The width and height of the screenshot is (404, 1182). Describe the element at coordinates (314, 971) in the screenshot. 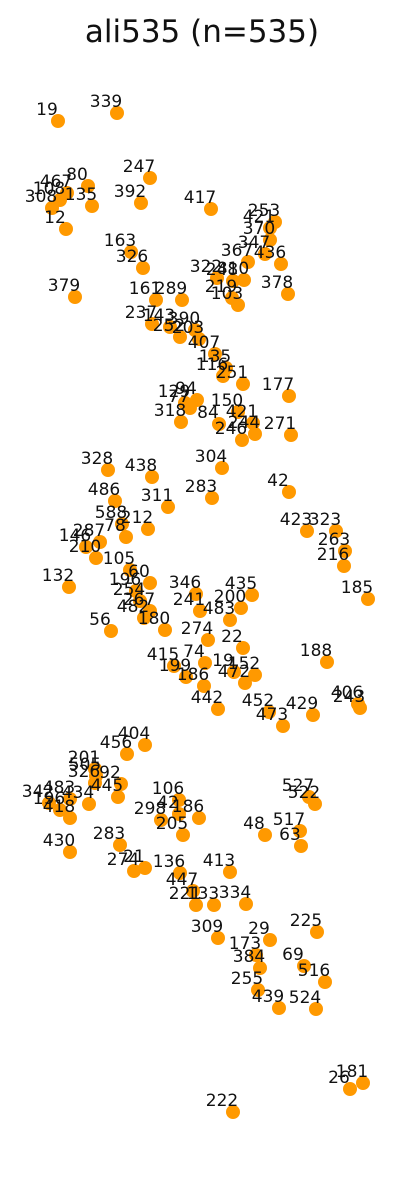

I see `node-label: 516` at that location.